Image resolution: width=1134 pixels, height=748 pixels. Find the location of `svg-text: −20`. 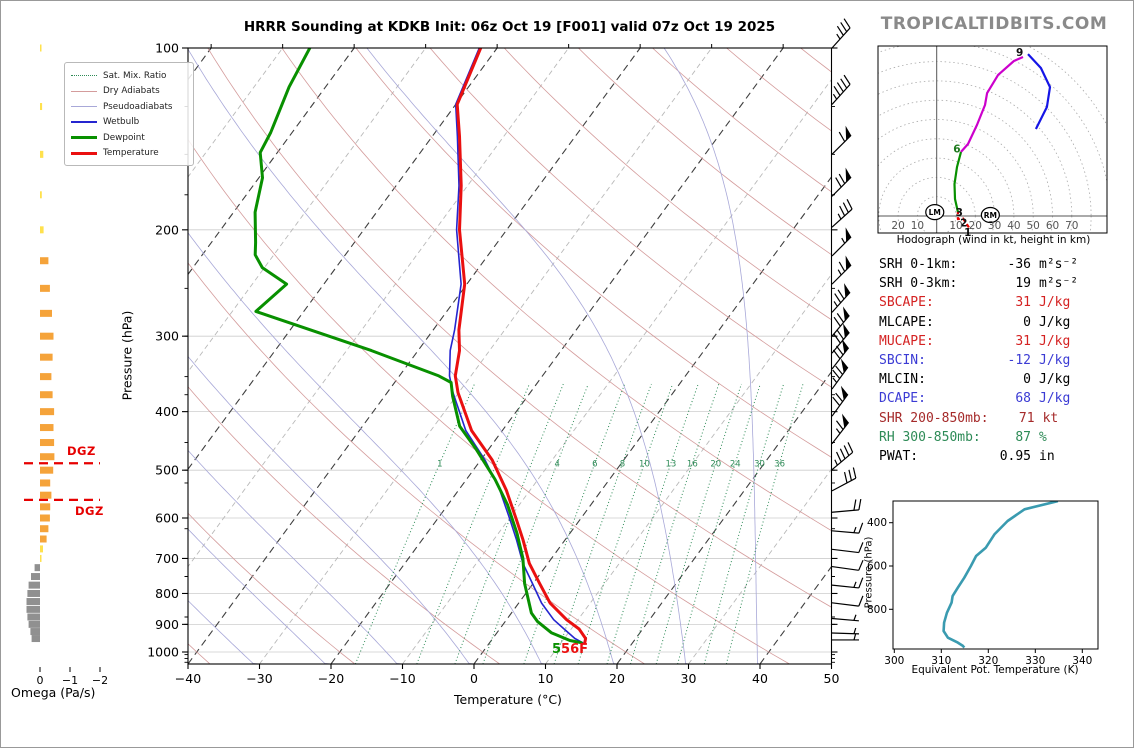

svg-text: −20 is located at coordinates (331, 678).